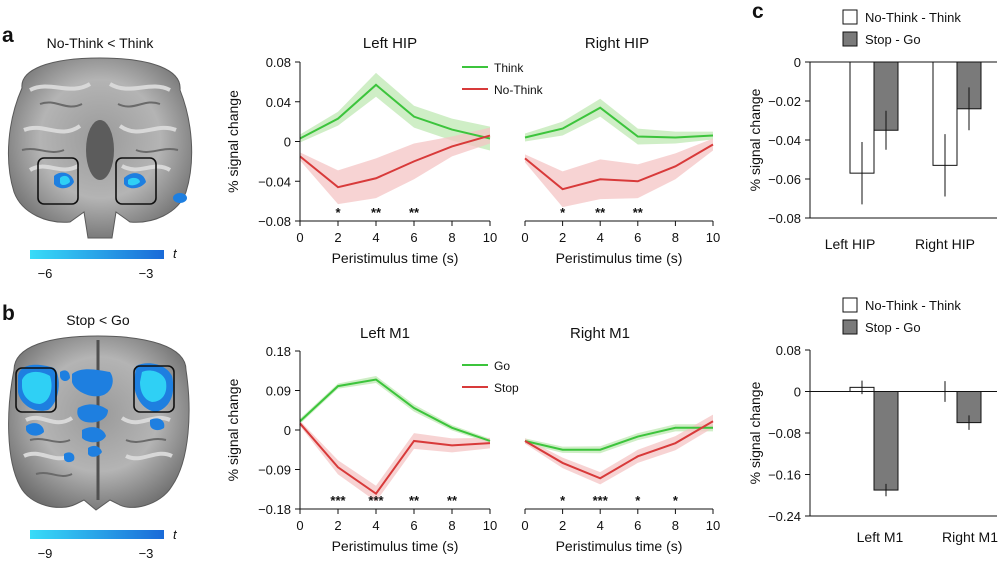 This screenshot has height=562, width=1000. I want to click on y-tick-label: −0.02, so click(784, 101).